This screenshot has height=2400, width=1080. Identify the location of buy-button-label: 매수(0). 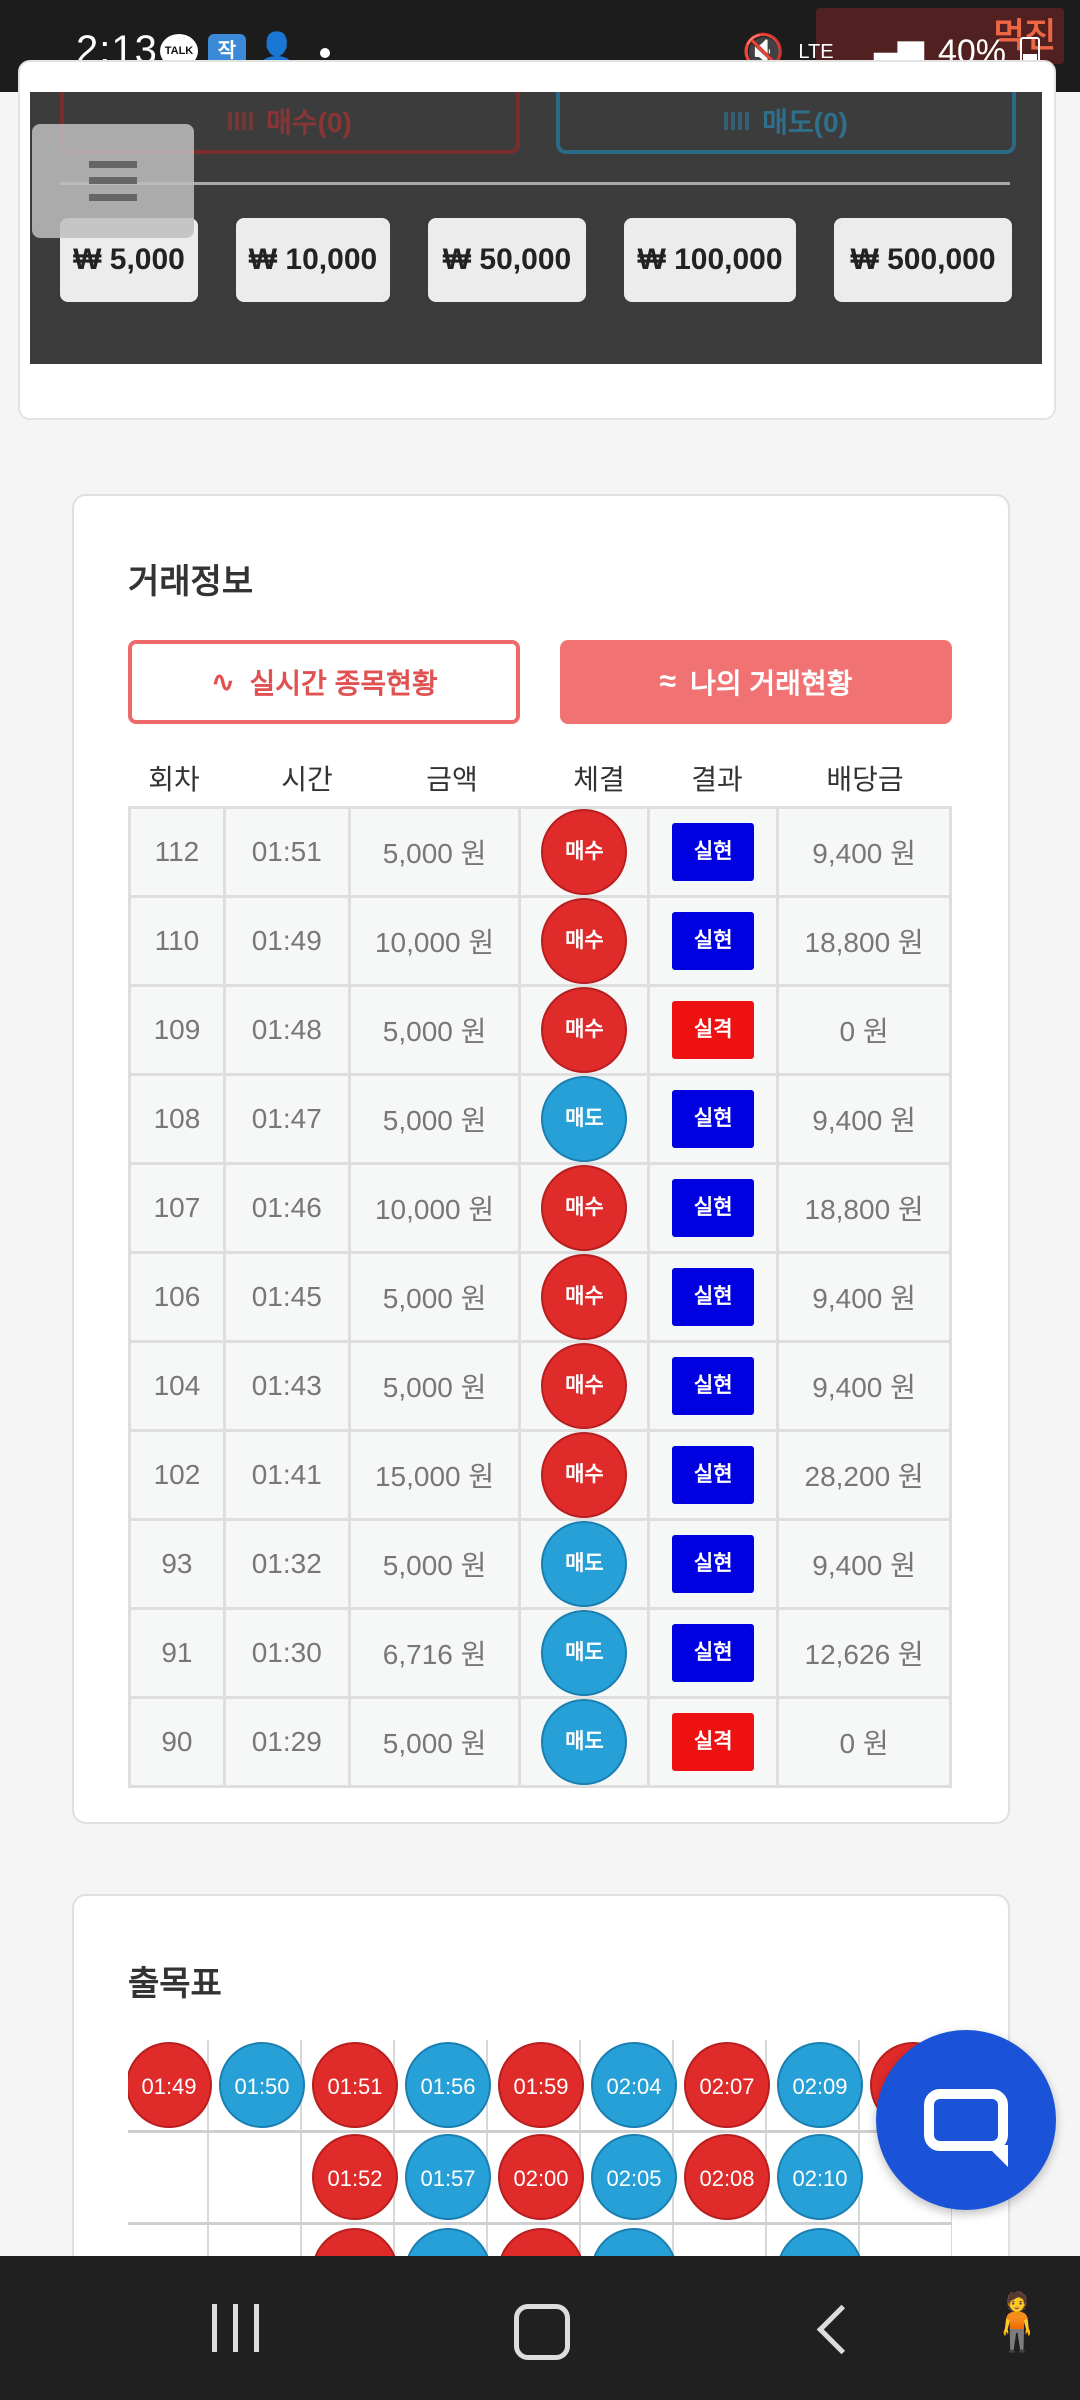
(309, 122).